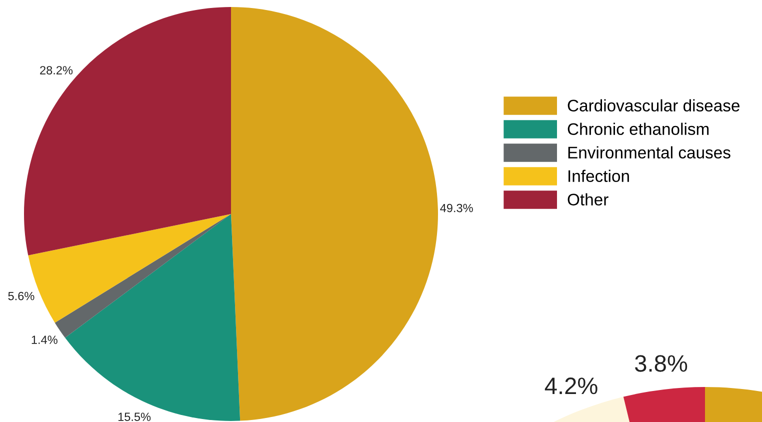 Image resolution: width=762 pixels, height=422 pixels. I want to click on legend-label: Environmental causes, so click(649, 152).